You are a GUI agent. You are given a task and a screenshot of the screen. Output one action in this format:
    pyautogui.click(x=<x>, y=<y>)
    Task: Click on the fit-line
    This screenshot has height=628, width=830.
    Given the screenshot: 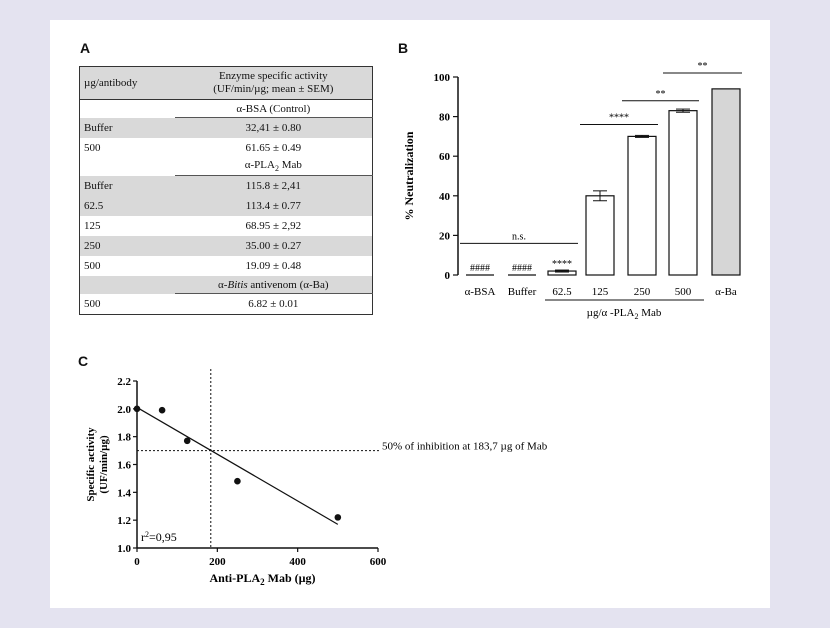 What is the action you would take?
    pyautogui.click(x=237, y=465)
    